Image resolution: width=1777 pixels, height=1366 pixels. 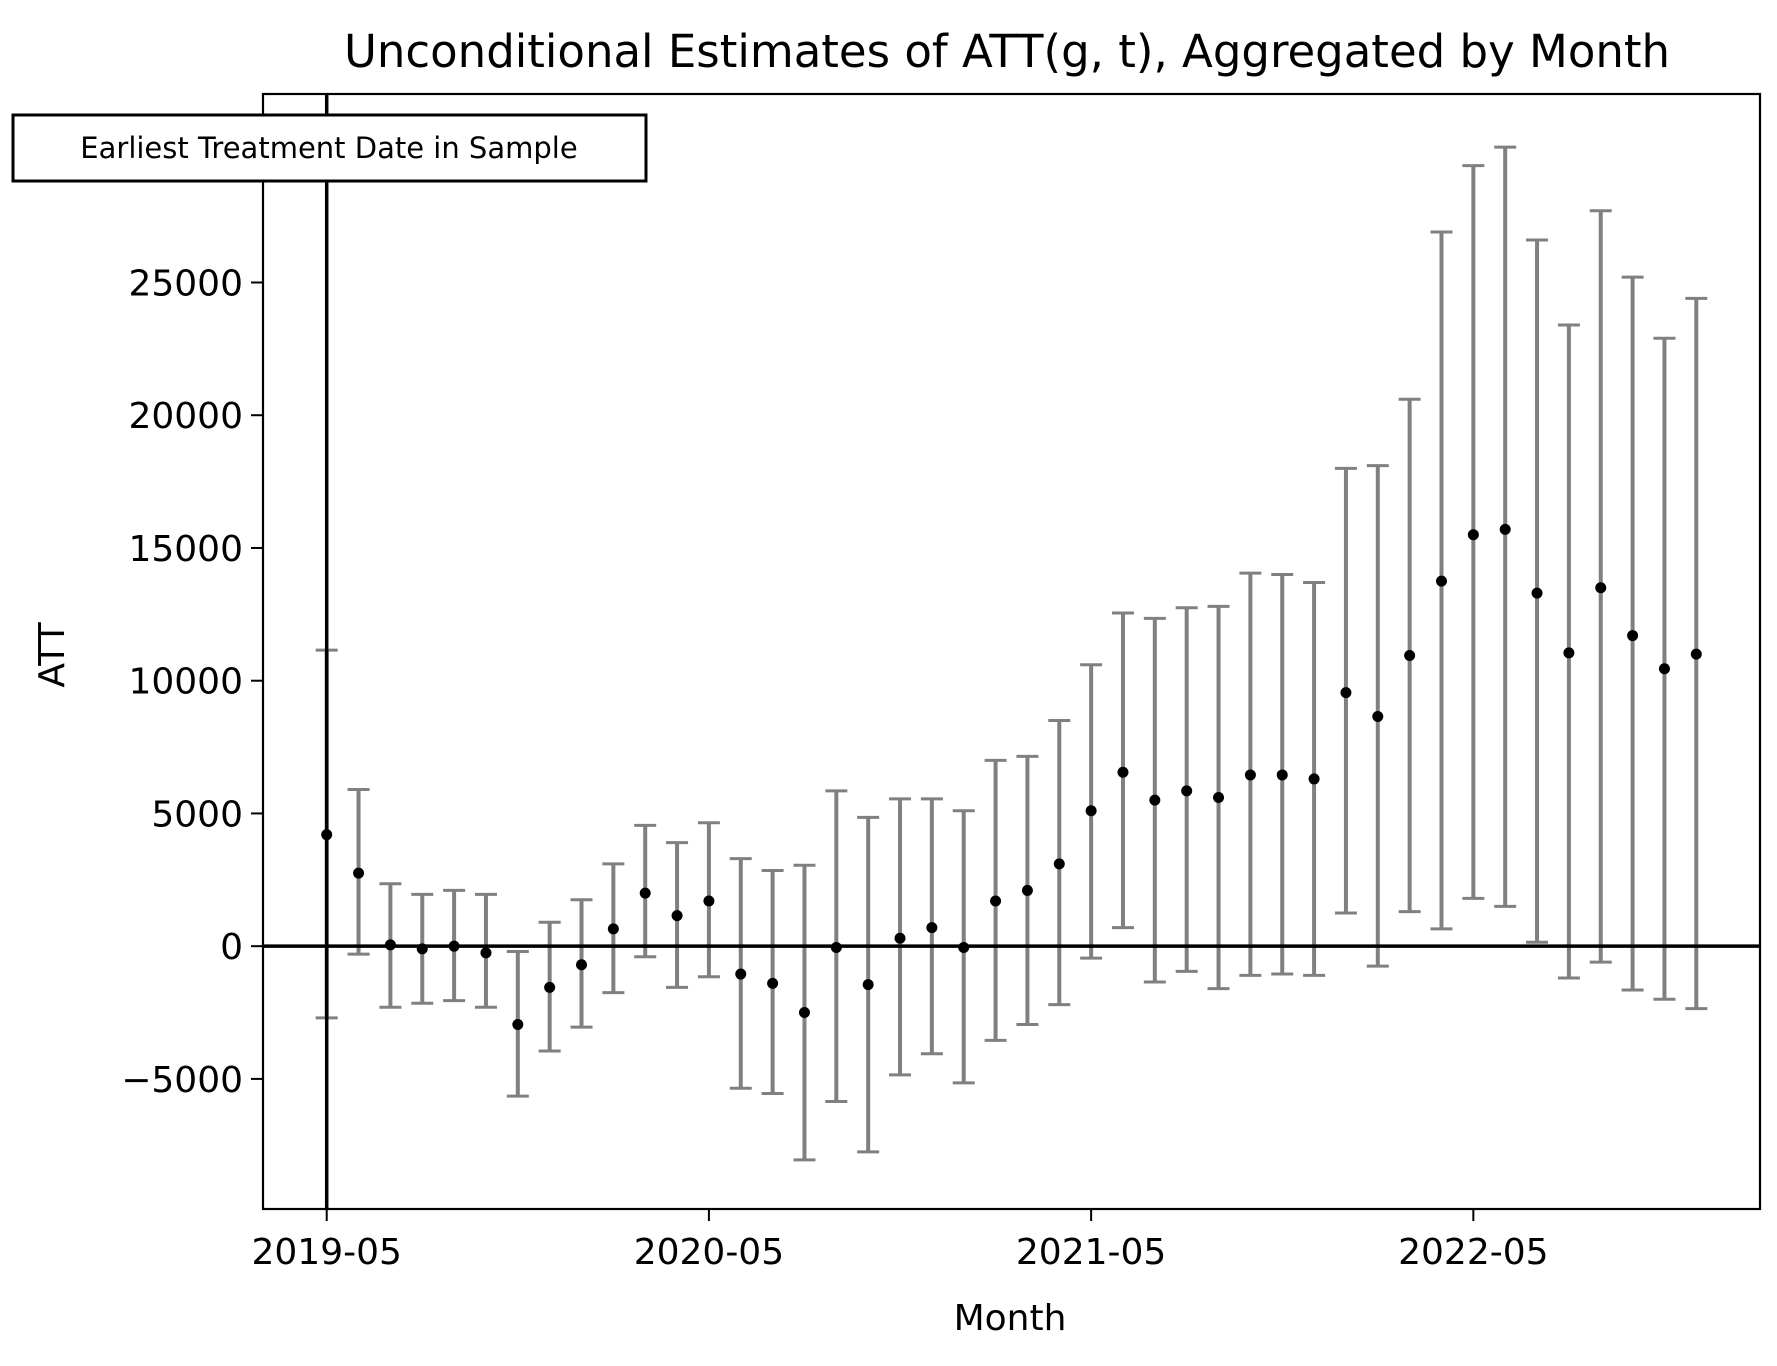 I want to click on x-tick-label: 2019-05, so click(x=326, y=1252).